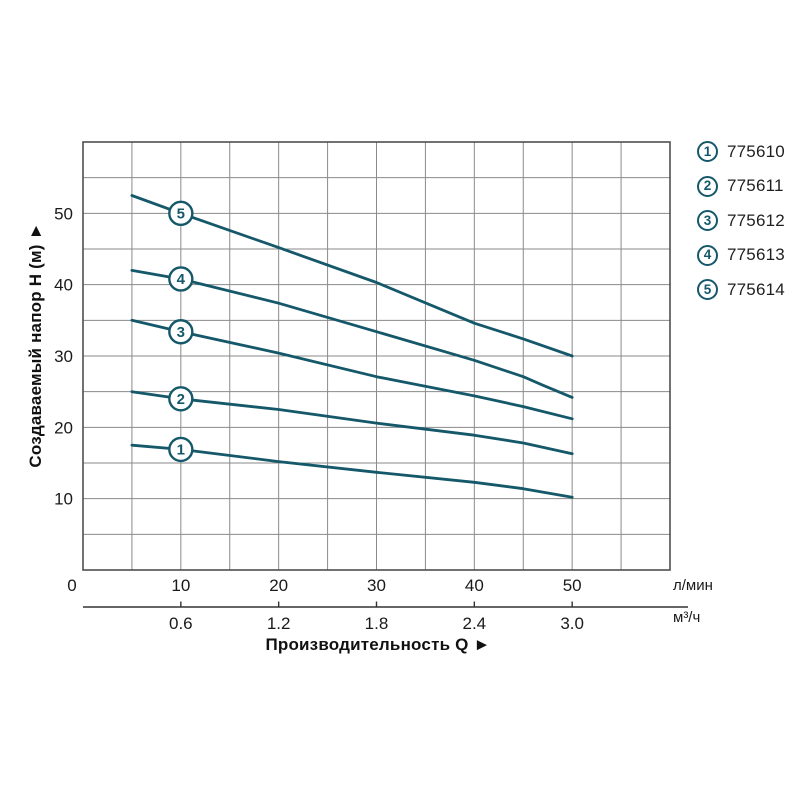 The height and width of the screenshot is (800, 800). I want to click on series-3-badge: 3, so click(707, 220).